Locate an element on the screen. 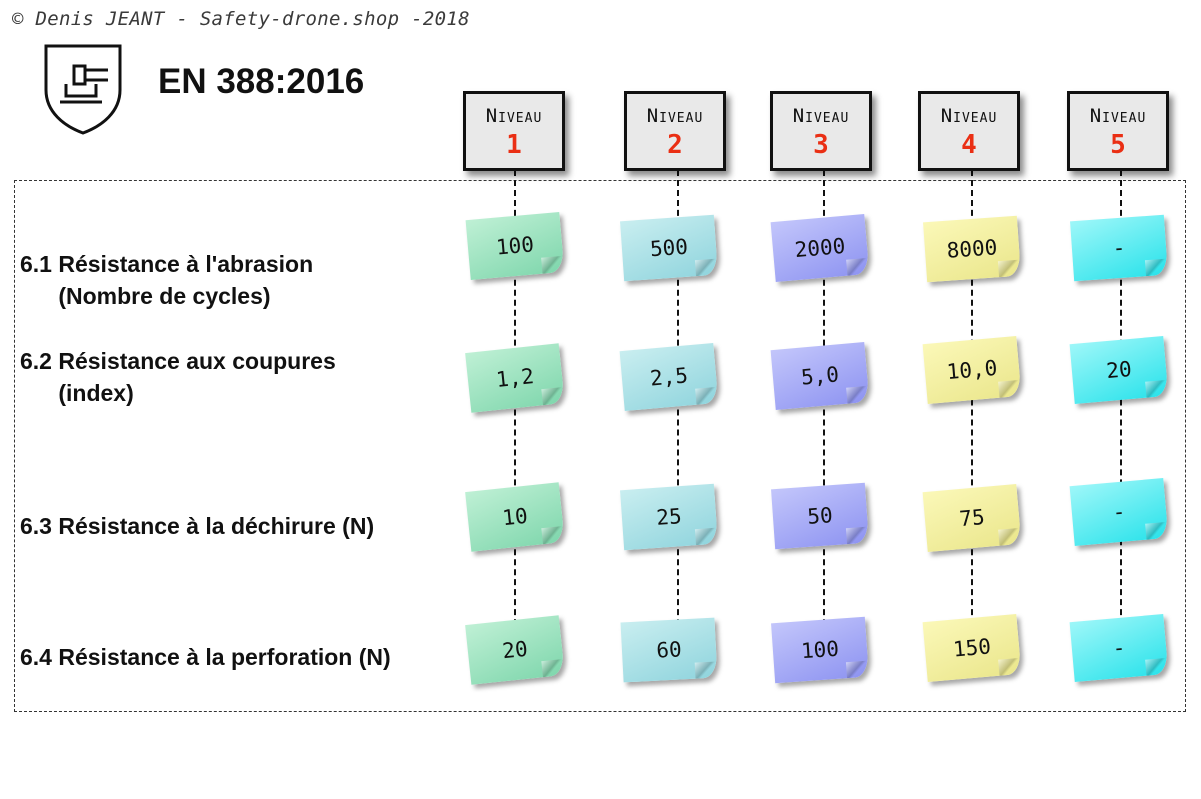 This screenshot has width=1201, height=799. level-5-header: Niveau 5 is located at coordinates (1118, 131).